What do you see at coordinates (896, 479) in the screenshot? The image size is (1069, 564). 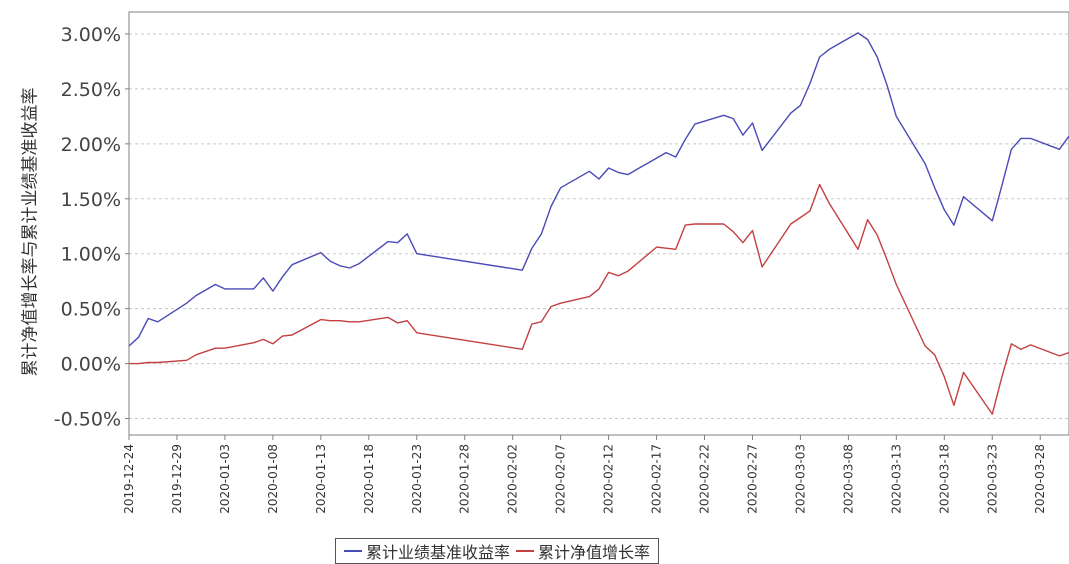 I see `x-tick-label: 2020-03-13` at bounding box center [896, 479].